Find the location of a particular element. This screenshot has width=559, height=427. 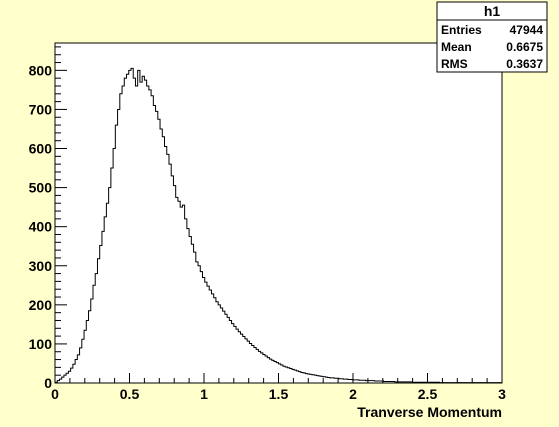

stats-box: h1 Entries 47944 Mean 0.6675 RMS 0.3637 is located at coordinates (492, 37).